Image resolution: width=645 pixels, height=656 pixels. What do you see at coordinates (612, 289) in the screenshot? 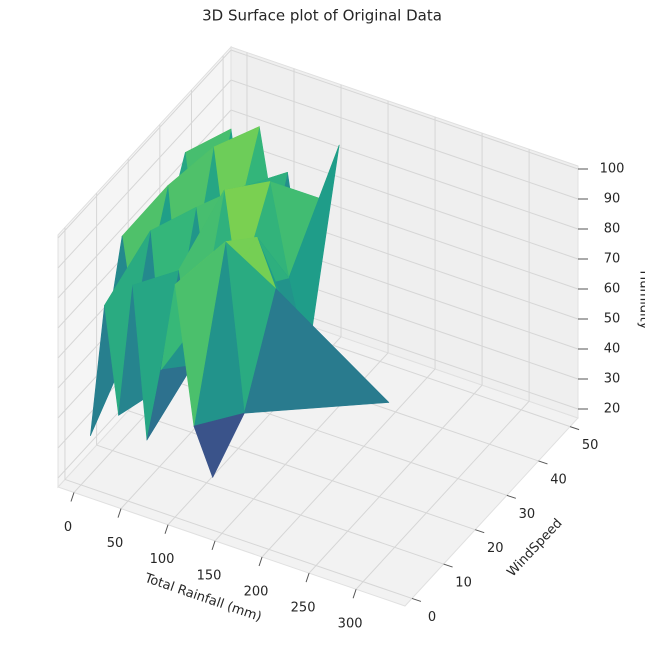
I see `z-tick-label: 60` at bounding box center [612, 289].